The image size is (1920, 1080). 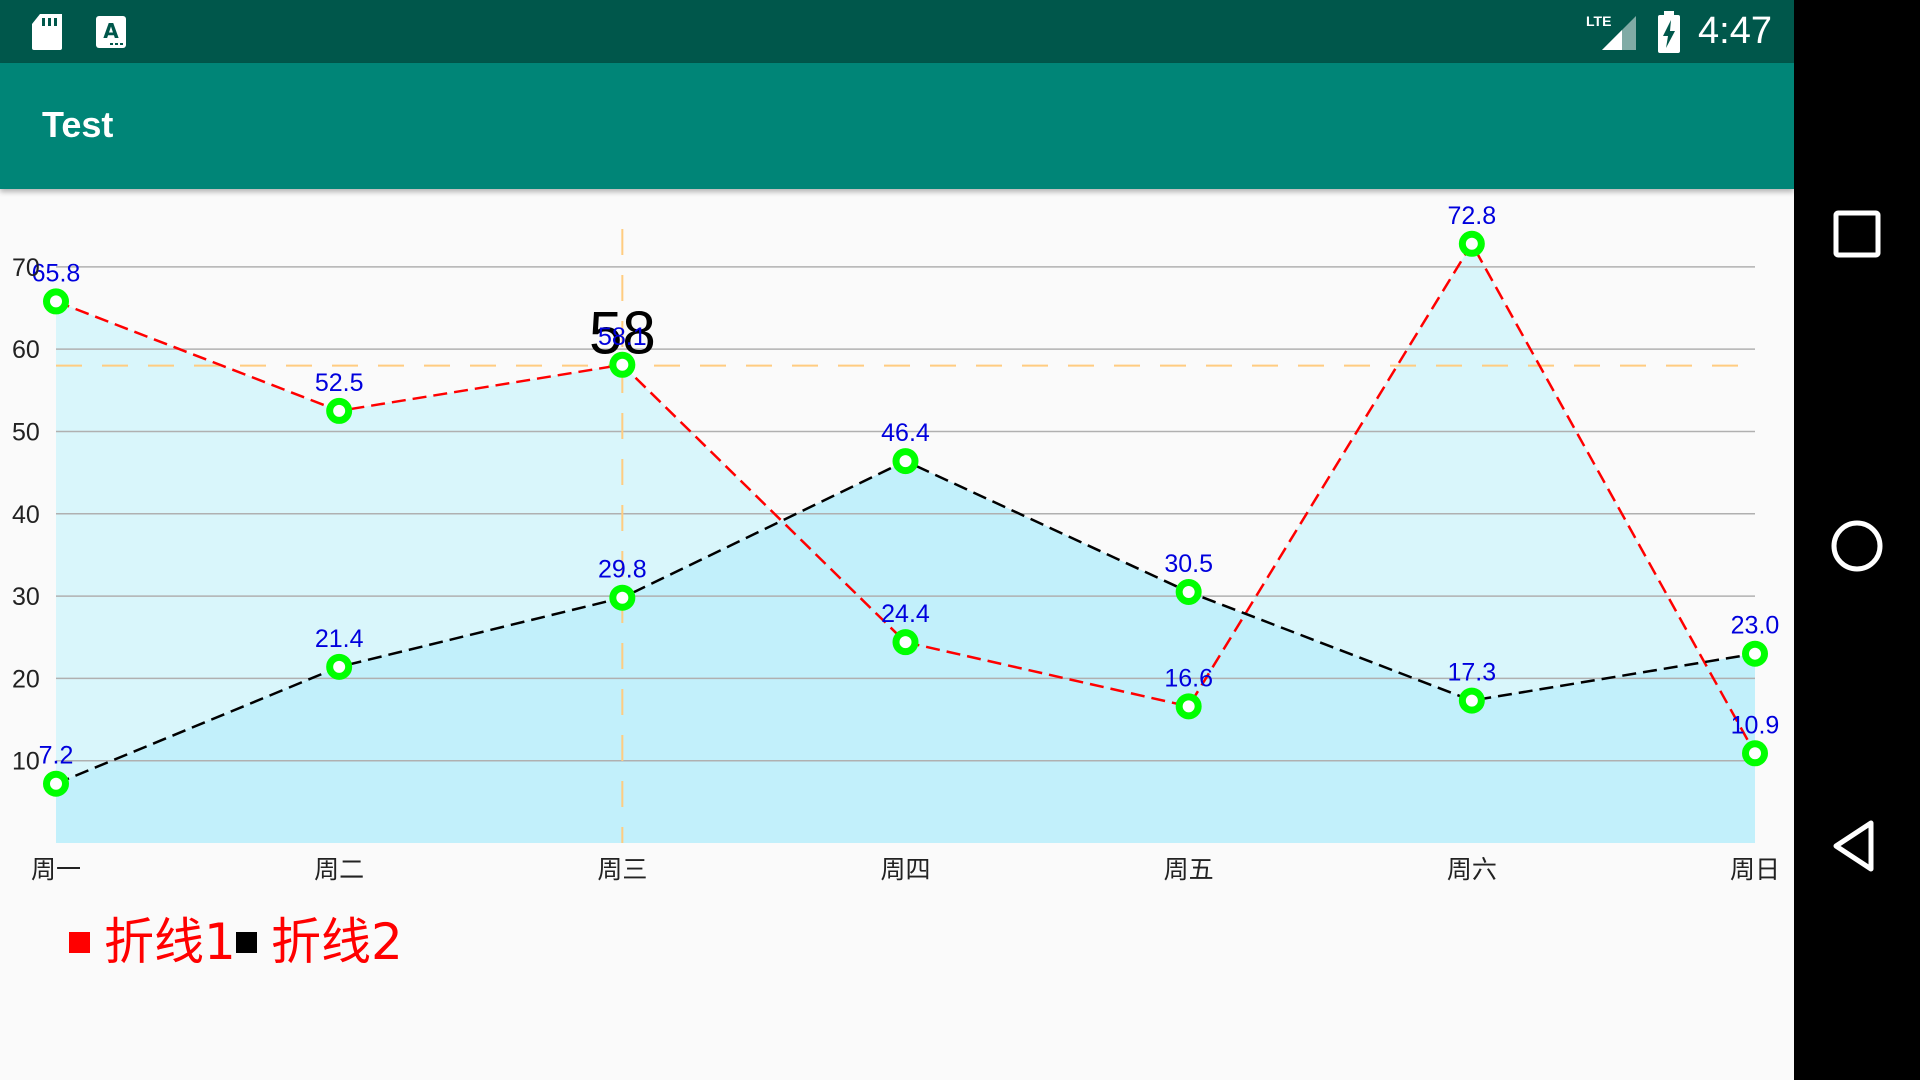 What do you see at coordinates (905, 433) in the screenshot?
I see `value-label-series-2-4: 46.4` at bounding box center [905, 433].